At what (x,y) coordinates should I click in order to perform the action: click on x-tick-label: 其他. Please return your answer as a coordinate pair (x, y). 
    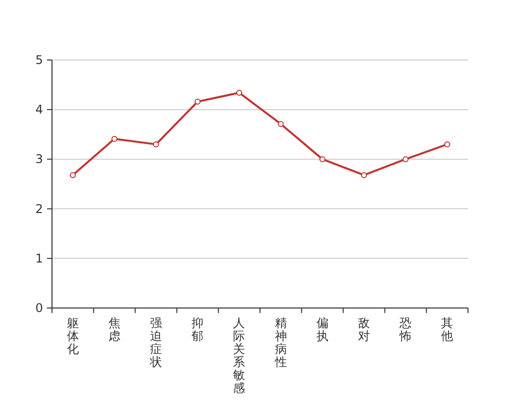
    Looking at the image, I should click on (447, 329).